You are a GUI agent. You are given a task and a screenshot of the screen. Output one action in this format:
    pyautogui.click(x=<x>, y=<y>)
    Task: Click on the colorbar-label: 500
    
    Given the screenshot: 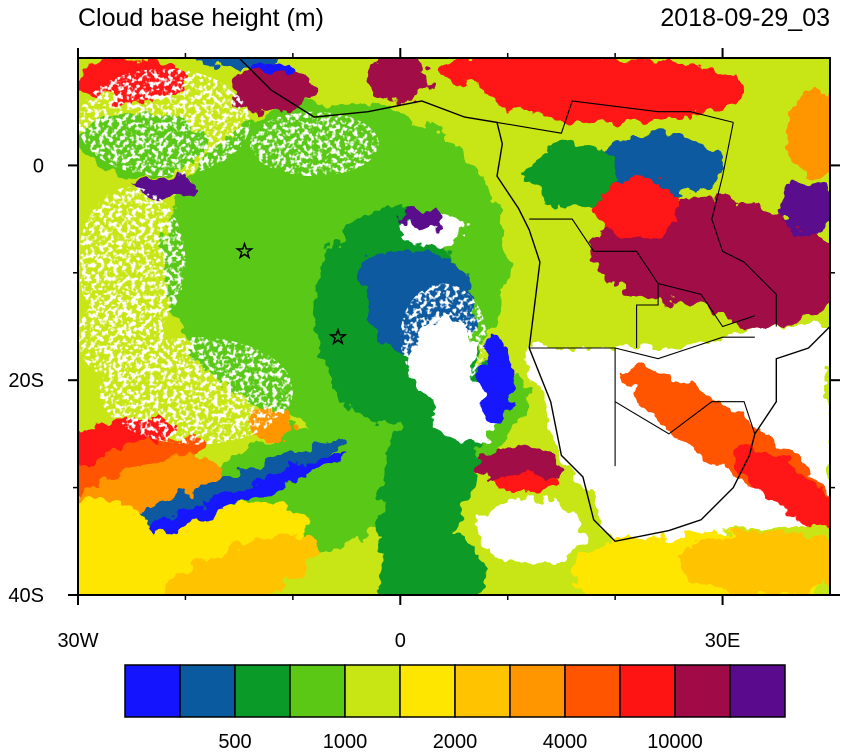 What is the action you would take?
    pyautogui.click(x=234, y=740)
    